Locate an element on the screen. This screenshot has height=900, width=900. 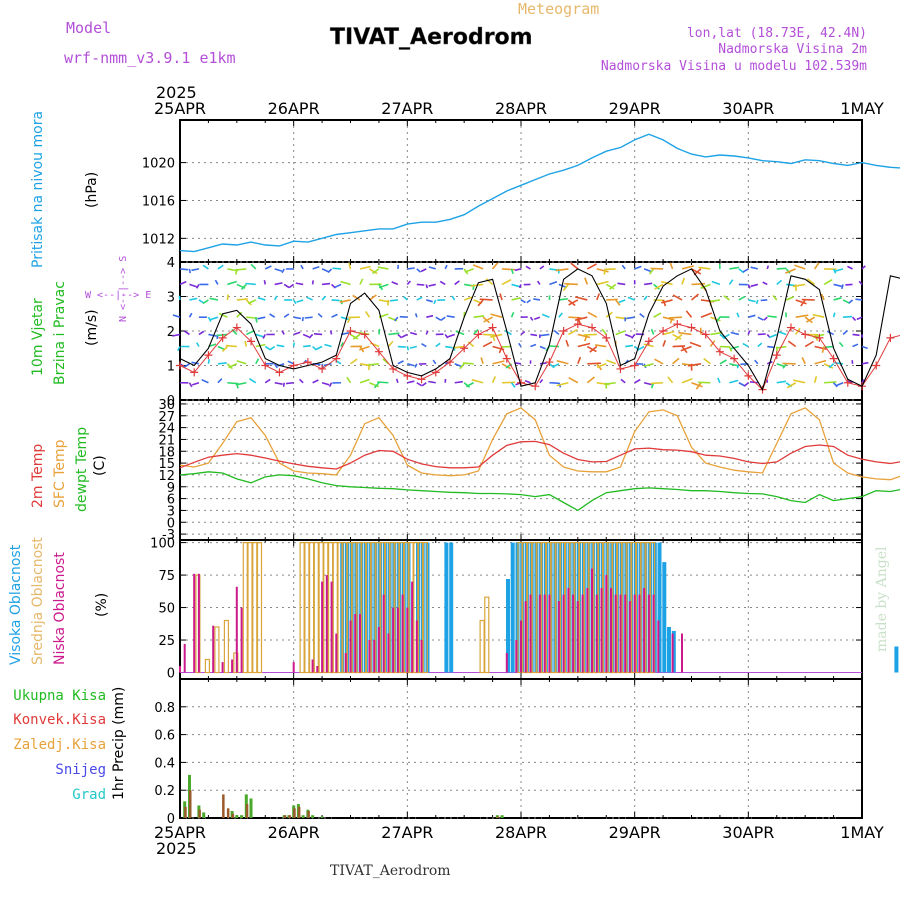
wind-ylabel-1: 10m Vjetar is located at coordinates (38, 337).